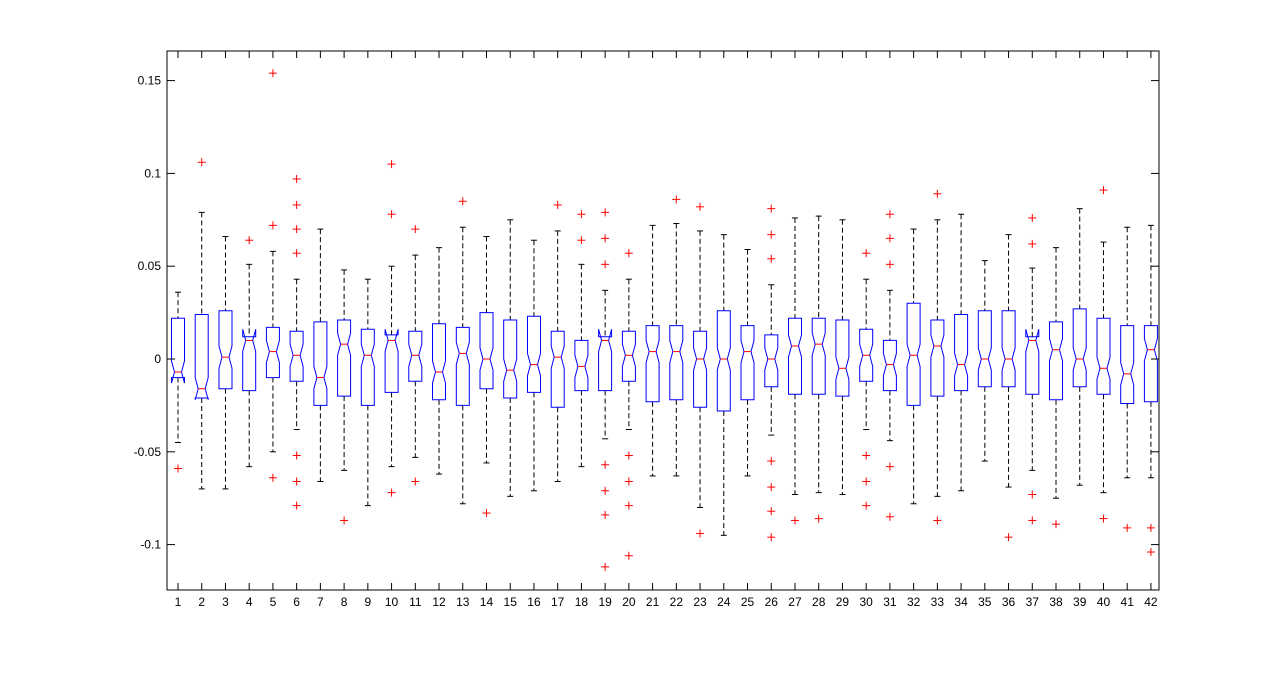 This screenshot has height=684, width=1281. What do you see at coordinates (487, 602) in the screenshot?
I see `x-tick-label: 14` at bounding box center [487, 602].